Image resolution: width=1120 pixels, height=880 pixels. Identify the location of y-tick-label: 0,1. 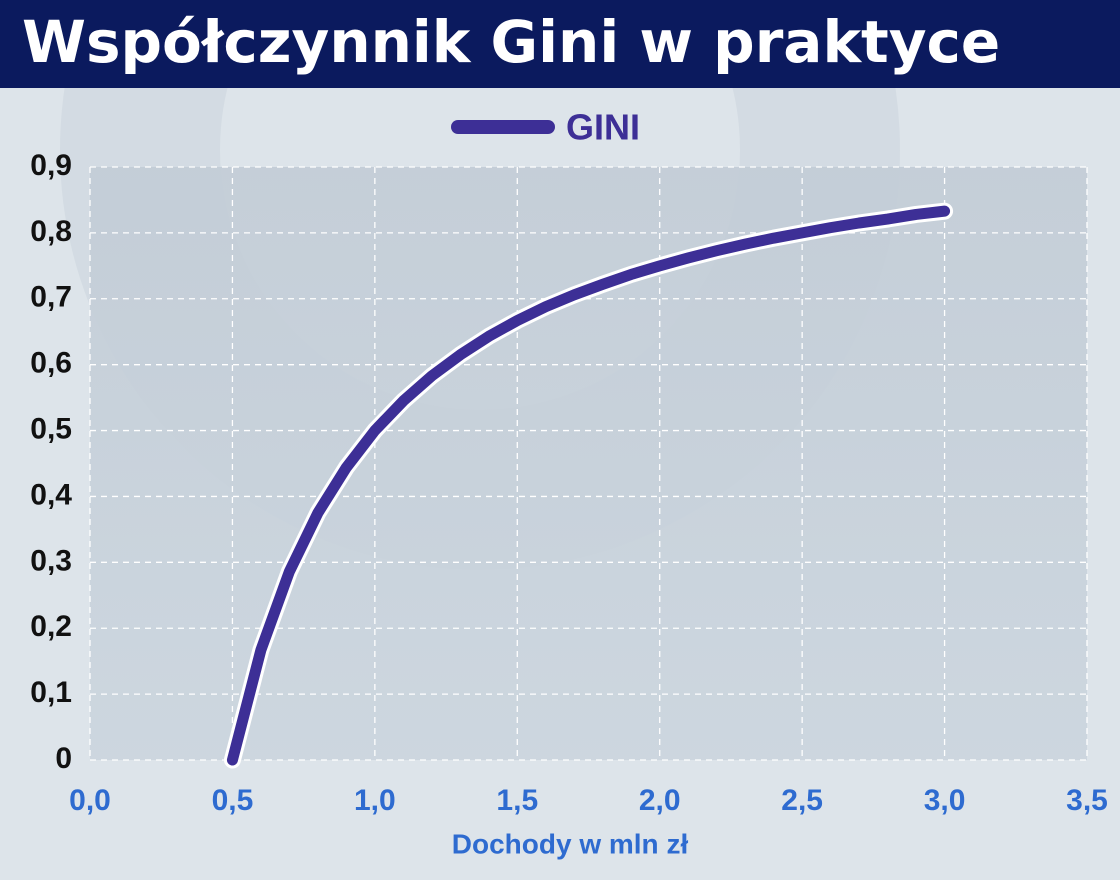
(51, 692).